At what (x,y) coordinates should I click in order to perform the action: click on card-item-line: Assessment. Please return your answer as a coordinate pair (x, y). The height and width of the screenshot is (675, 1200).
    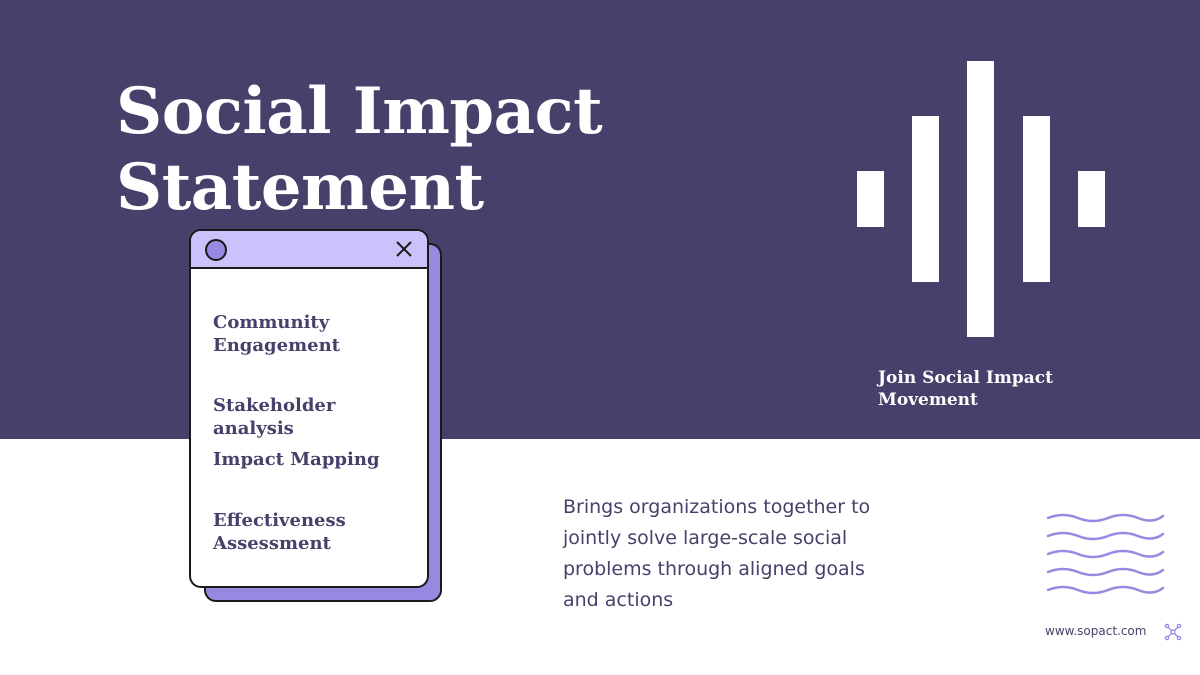
    Looking at the image, I should click on (272, 543).